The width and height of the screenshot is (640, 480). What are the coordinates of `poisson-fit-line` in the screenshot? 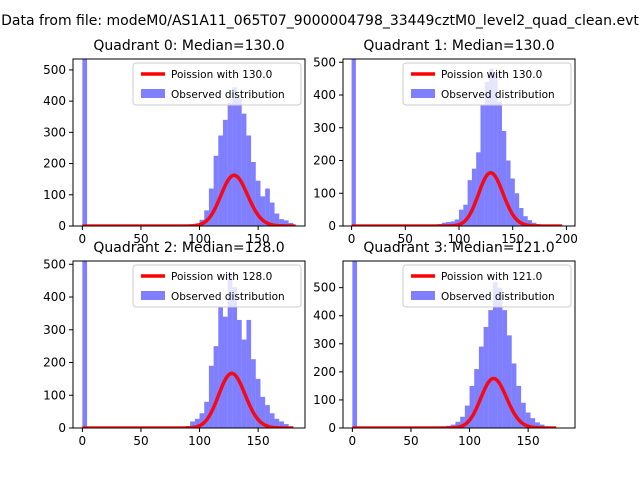 It's located at (456, 198).